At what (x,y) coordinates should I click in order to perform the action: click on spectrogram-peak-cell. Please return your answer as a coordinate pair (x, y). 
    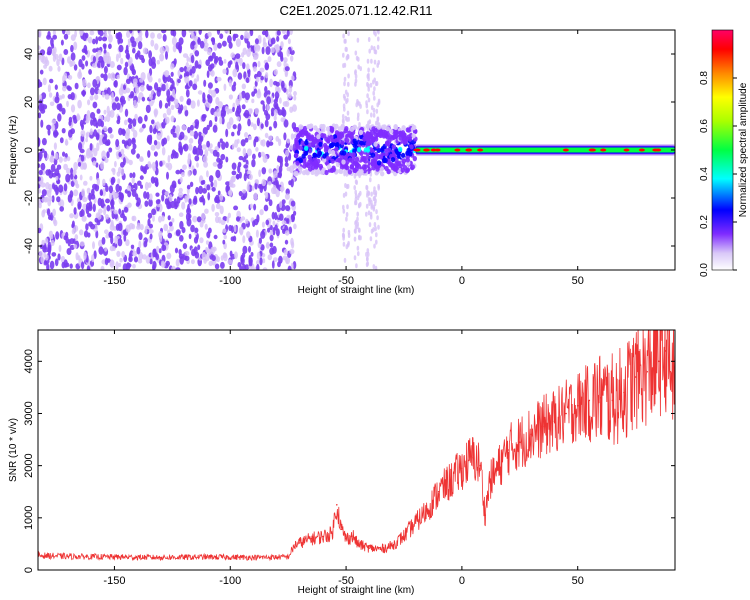
    Looking at the image, I should click on (457, 150).